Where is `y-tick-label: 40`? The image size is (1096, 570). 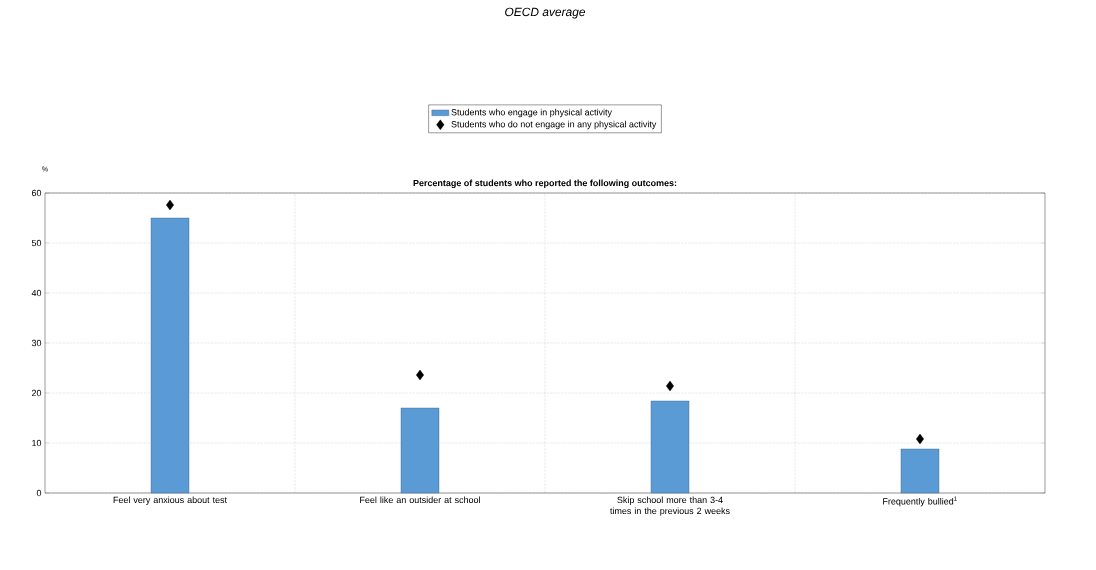
y-tick-label: 40 is located at coordinates (36, 293).